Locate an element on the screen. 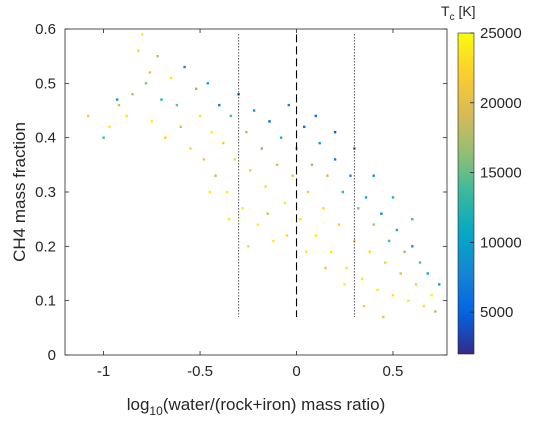  colorbar-label-subscript: c is located at coordinates (452, 17).